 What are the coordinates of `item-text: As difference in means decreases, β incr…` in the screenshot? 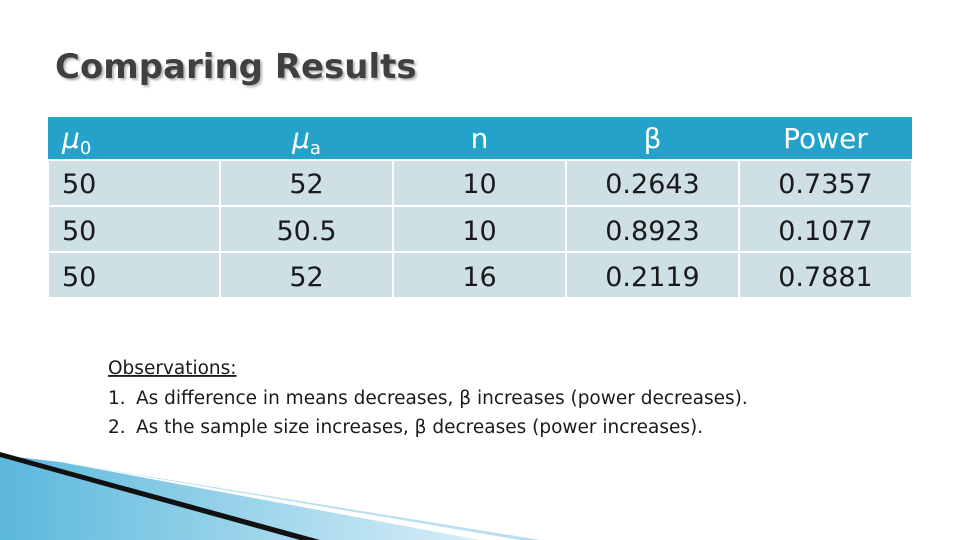 It's located at (442, 398).